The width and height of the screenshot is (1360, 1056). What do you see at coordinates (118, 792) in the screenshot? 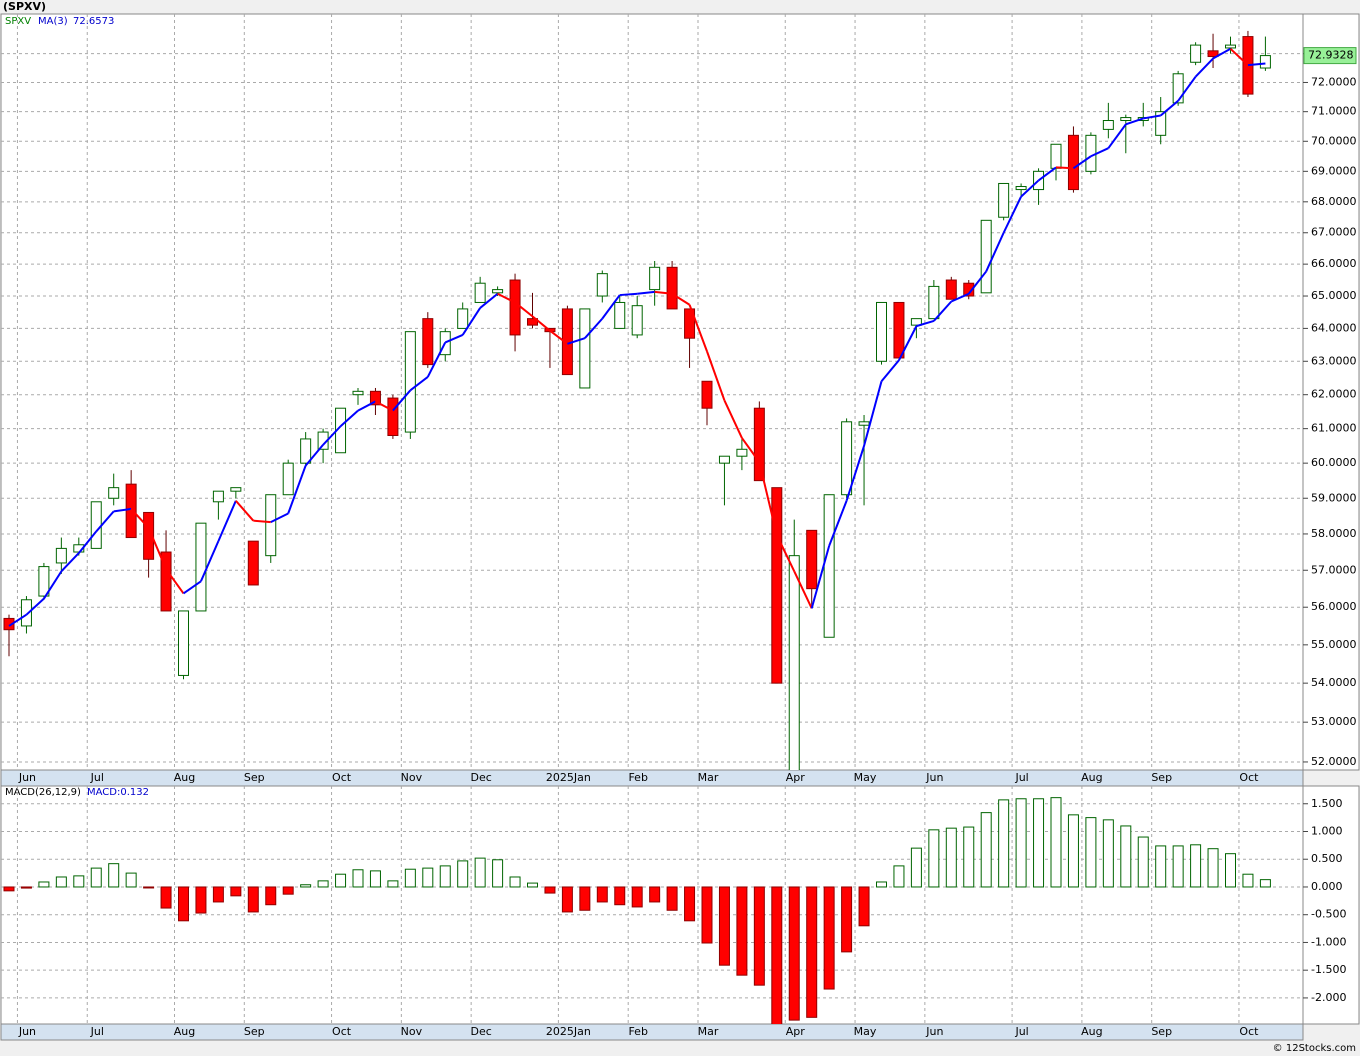
I see `macd-legend: MACD:0.132` at bounding box center [118, 792].